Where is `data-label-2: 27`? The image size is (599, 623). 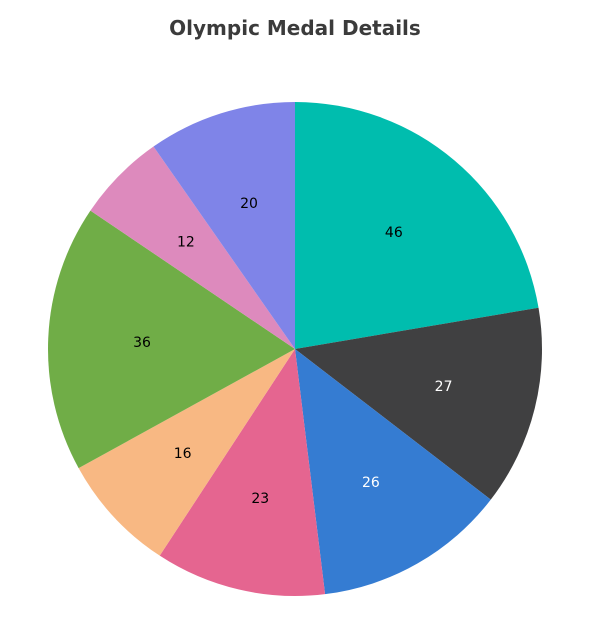 data-label-2: 27 is located at coordinates (444, 387).